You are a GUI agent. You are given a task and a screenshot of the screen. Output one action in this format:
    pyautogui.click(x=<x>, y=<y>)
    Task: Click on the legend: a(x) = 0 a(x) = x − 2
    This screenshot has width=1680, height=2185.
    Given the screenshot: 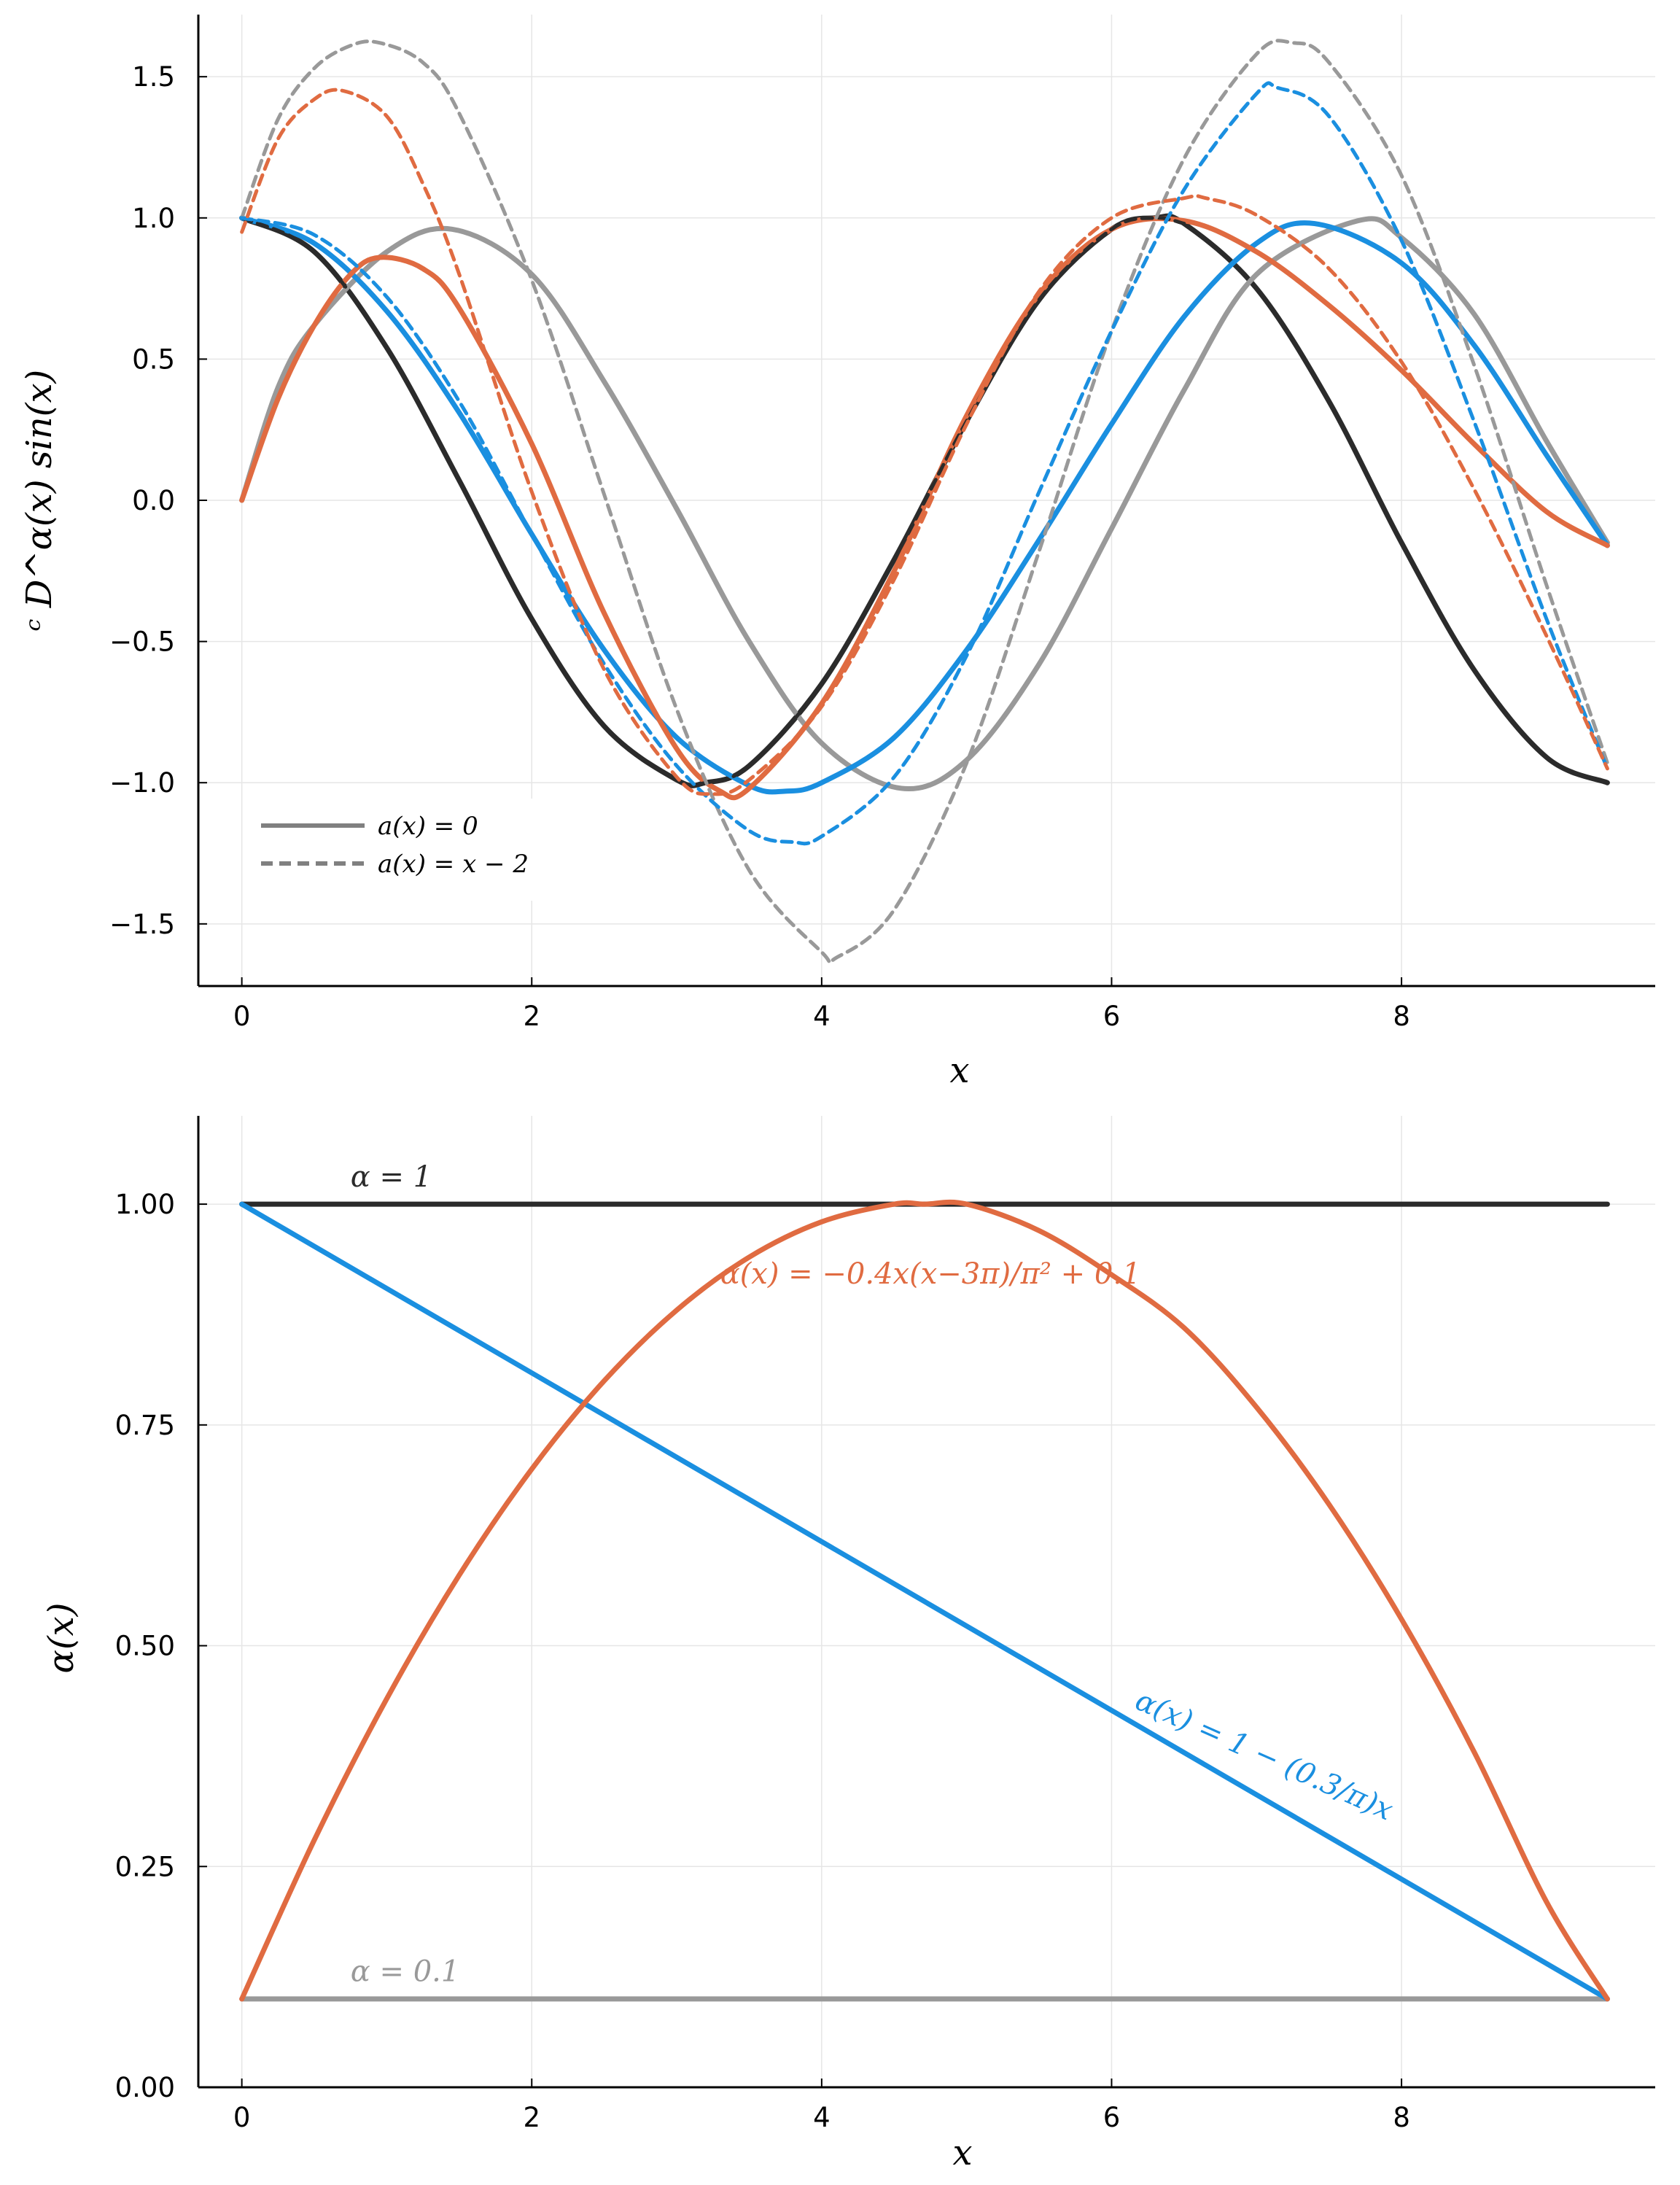 What is the action you would take?
    pyautogui.click(x=397, y=850)
    